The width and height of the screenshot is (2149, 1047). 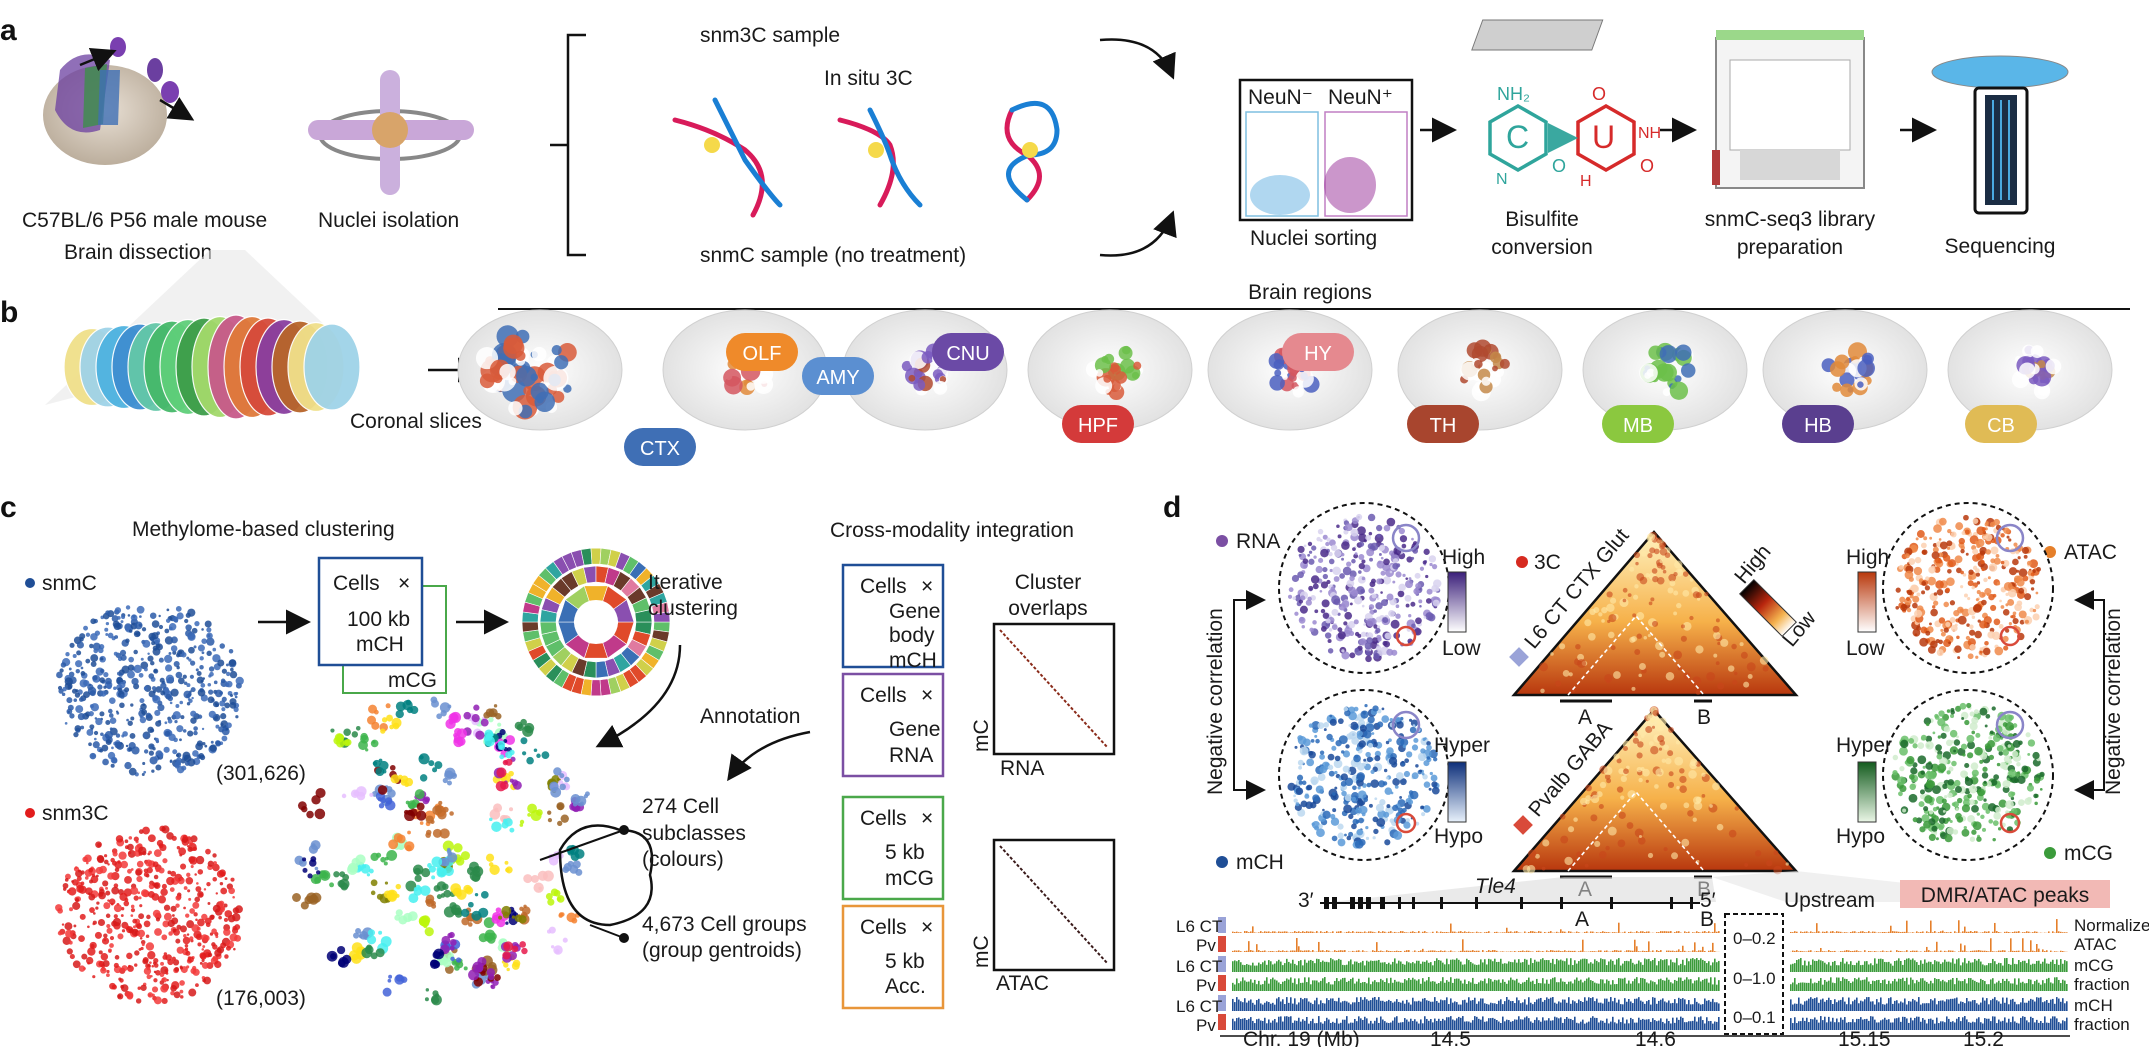 What do you see at coordinates (149, 915) in the screenshot?
I see `snm3c-umap` at bounding box center [149, 915].